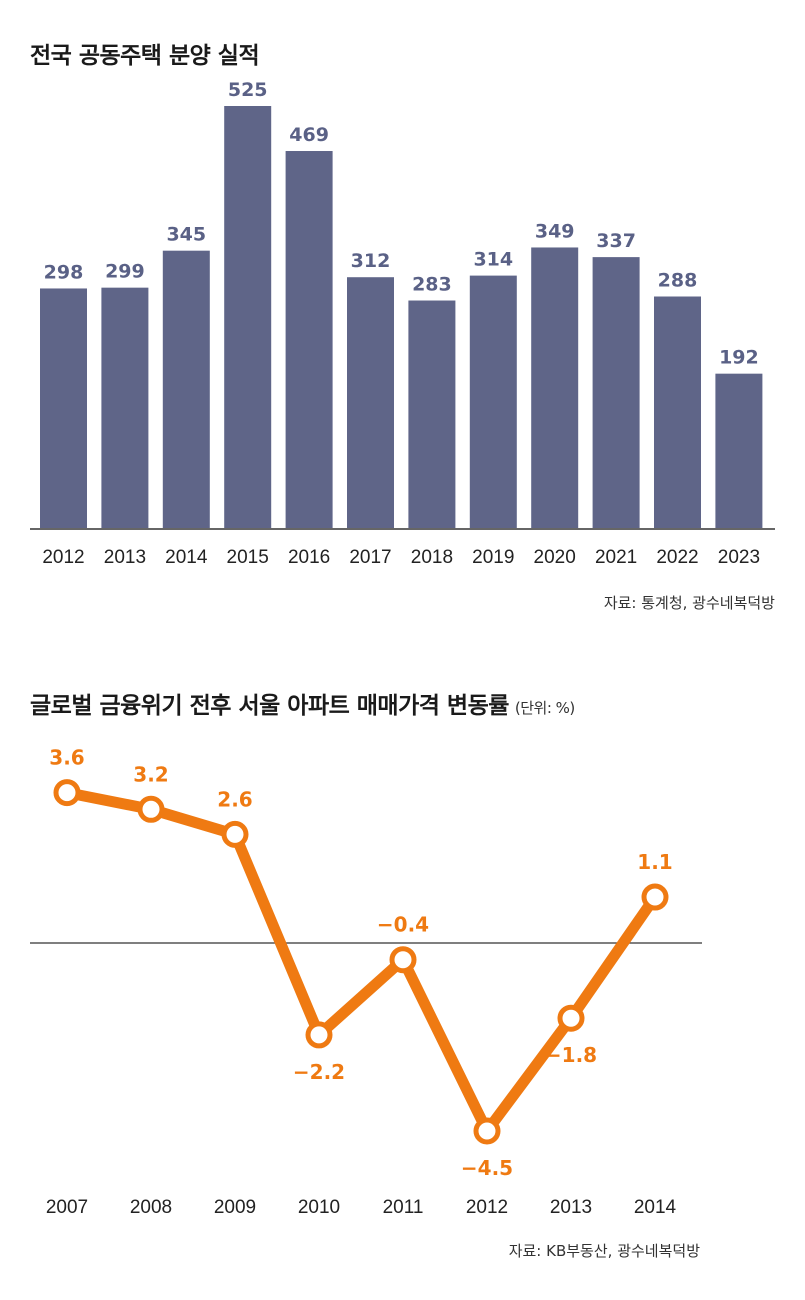  Describe the element at coordinates (371, 261) in the screenshot. I see `bar-value-label-2017: 312` at that location.